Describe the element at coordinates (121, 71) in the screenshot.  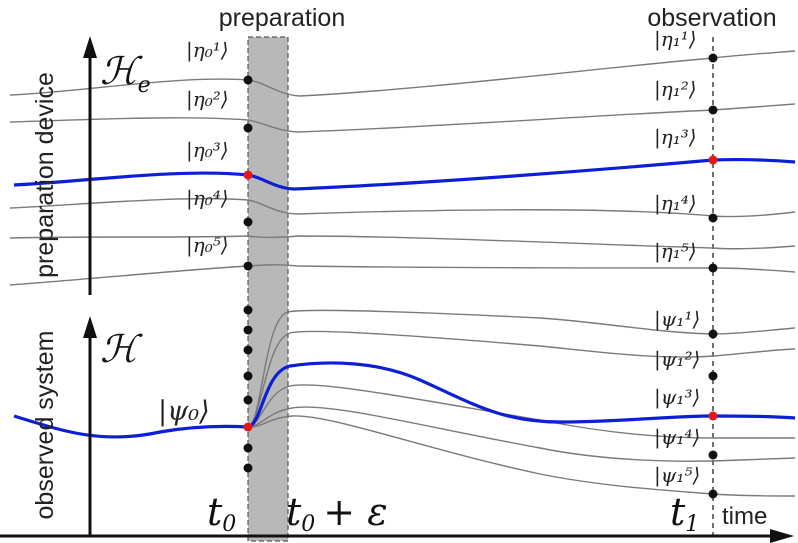
I see `hilbert-symbol: ℋ` at that location.